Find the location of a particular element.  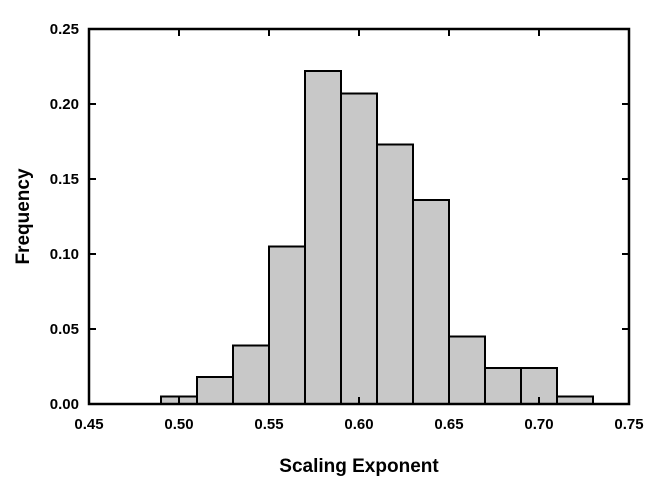

x-axis-title: Scaling Exponent is located at coordinates (359, 466).